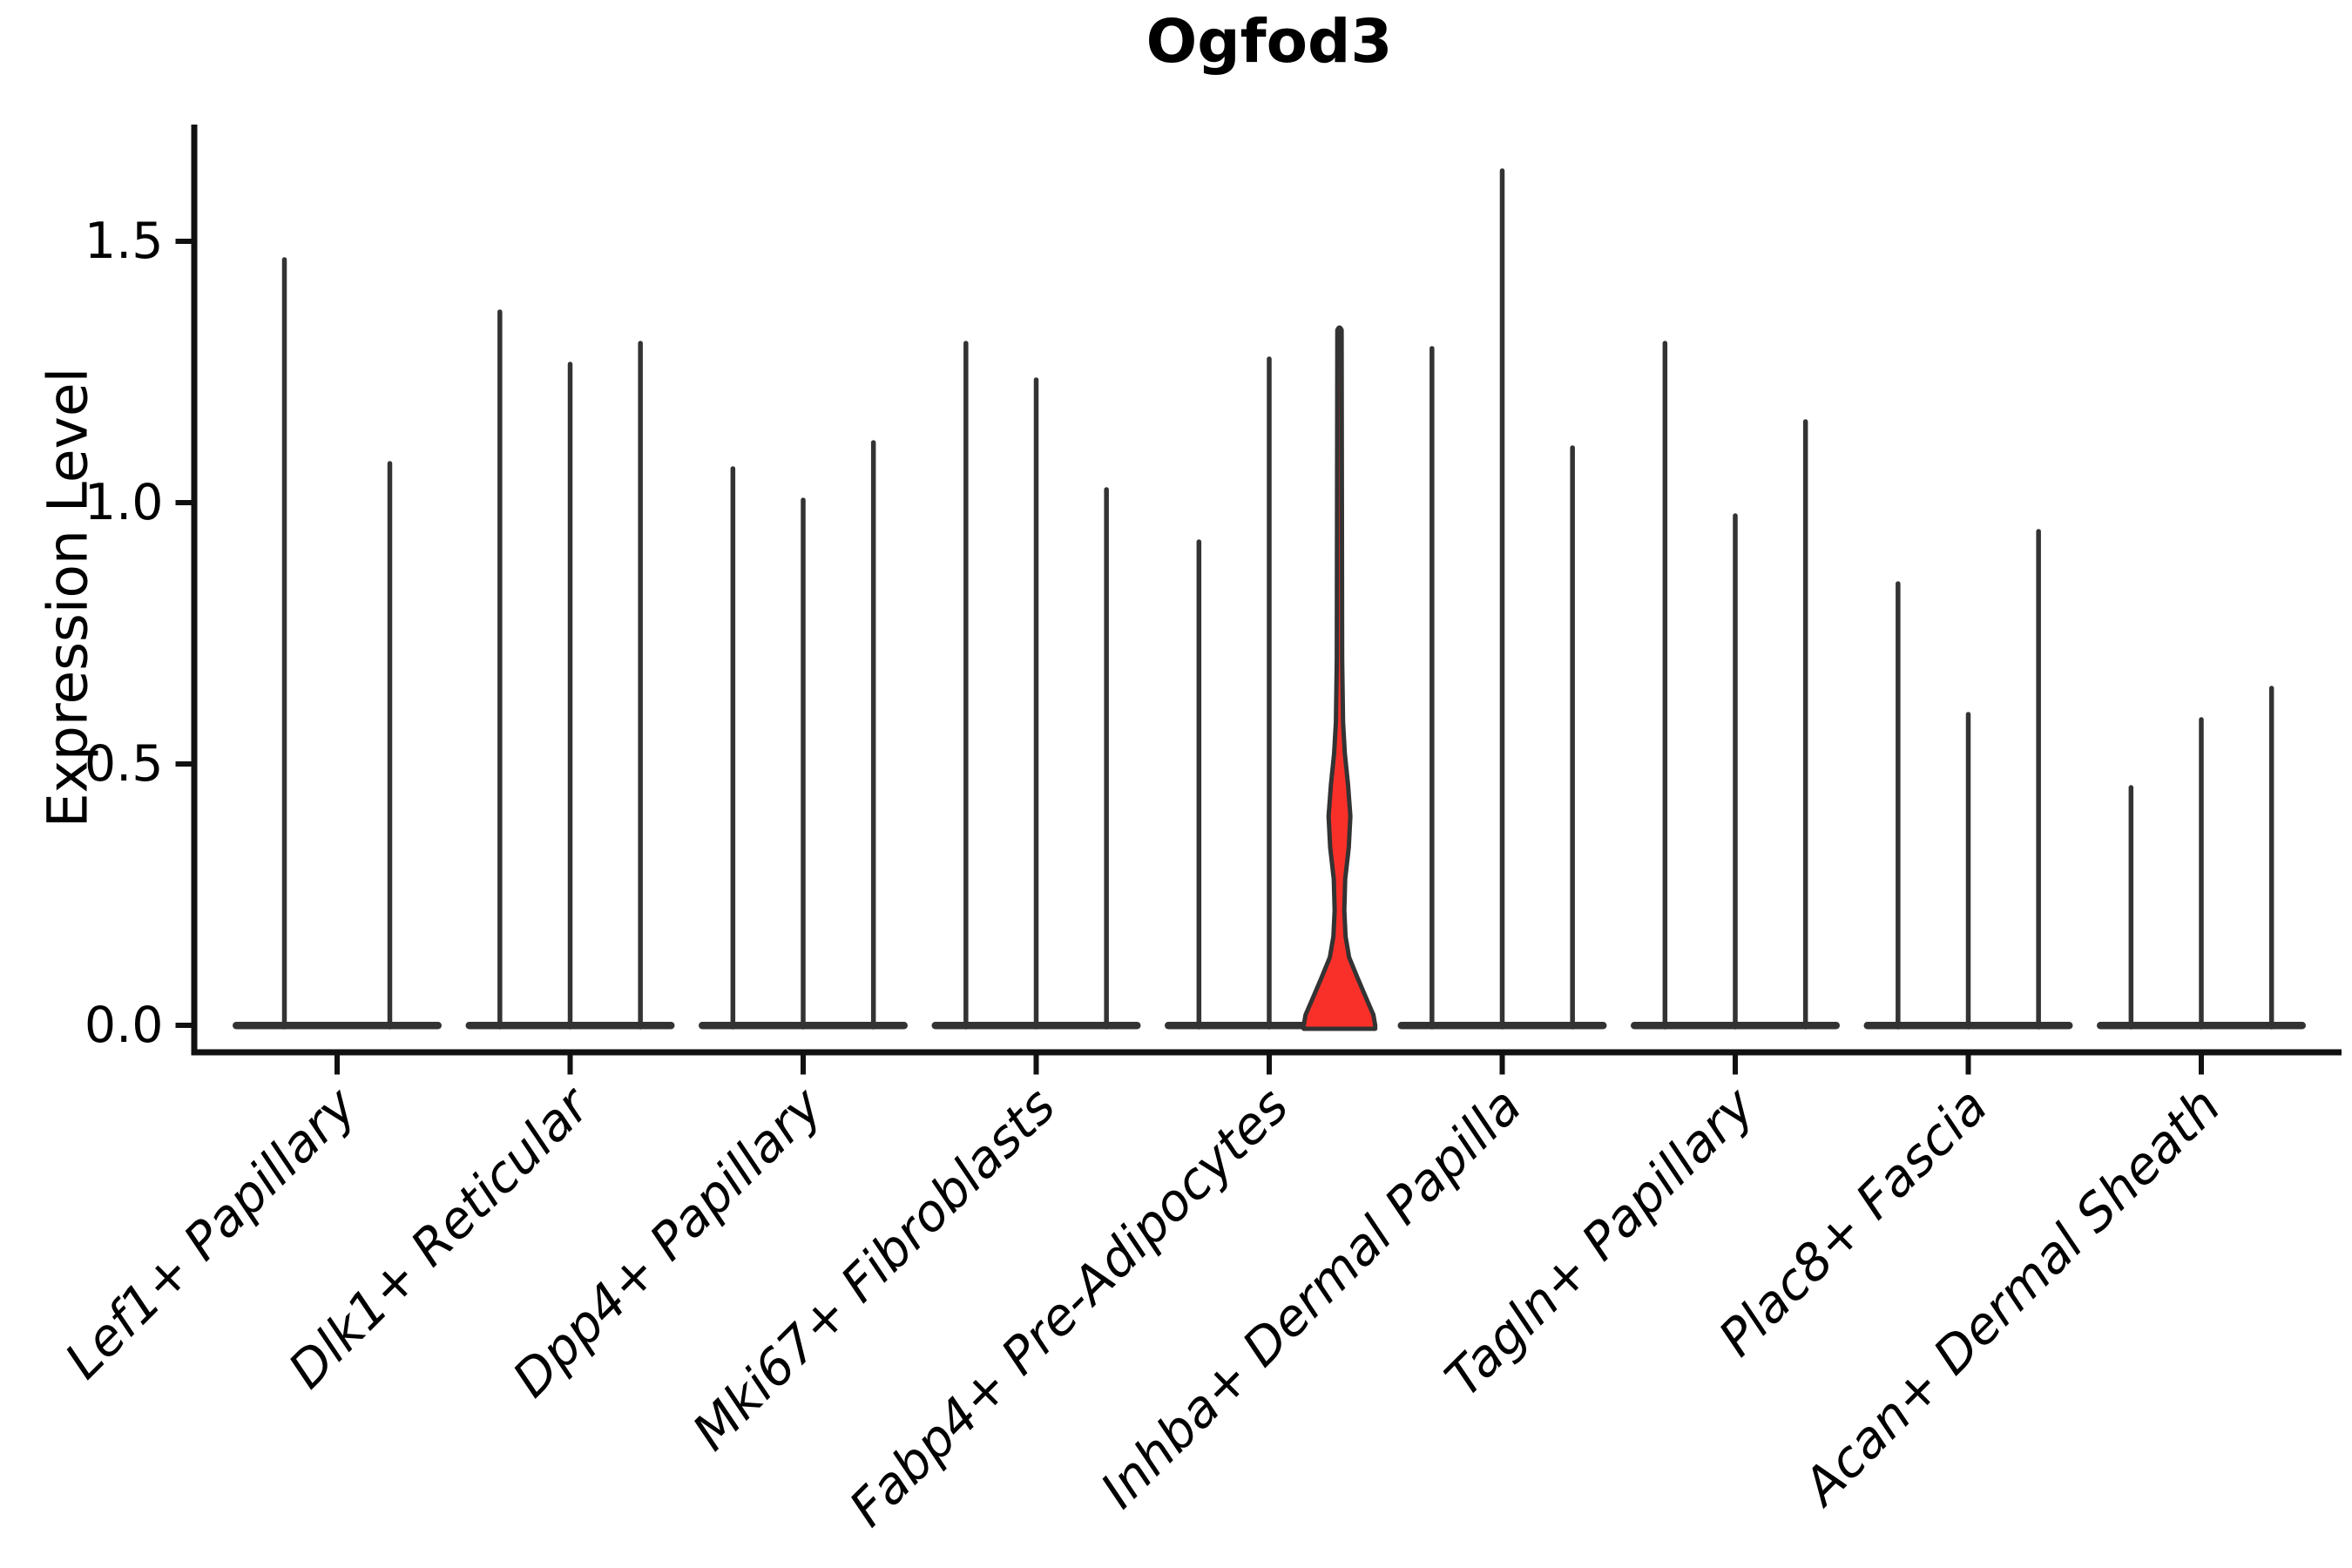 The image size is (2352, 1568). I want to click on y-tick-label: 0.5, so click(124, 764).